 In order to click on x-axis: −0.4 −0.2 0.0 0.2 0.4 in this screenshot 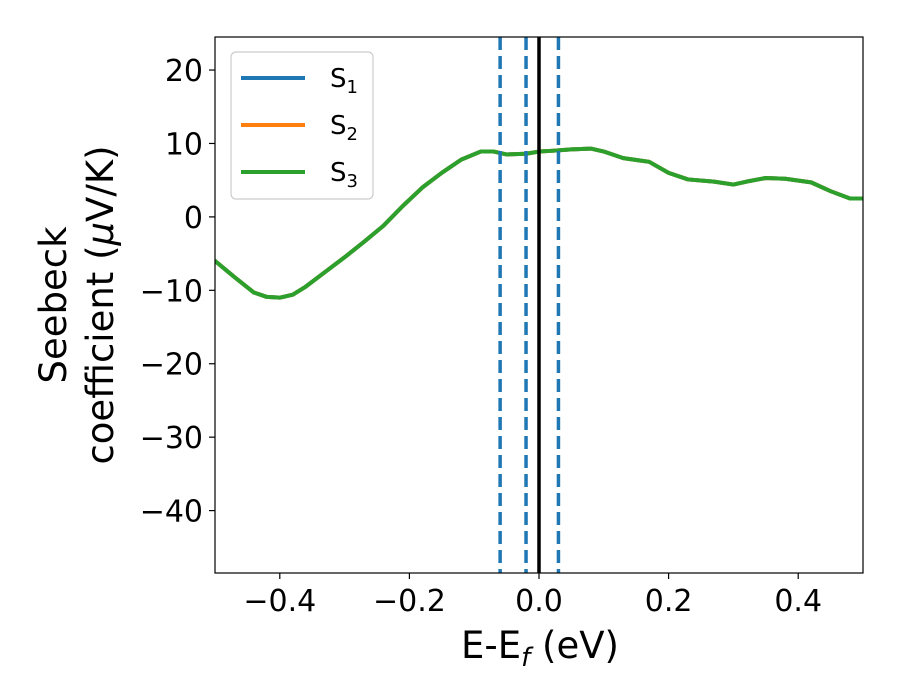, I will do `click(532, 596)`.